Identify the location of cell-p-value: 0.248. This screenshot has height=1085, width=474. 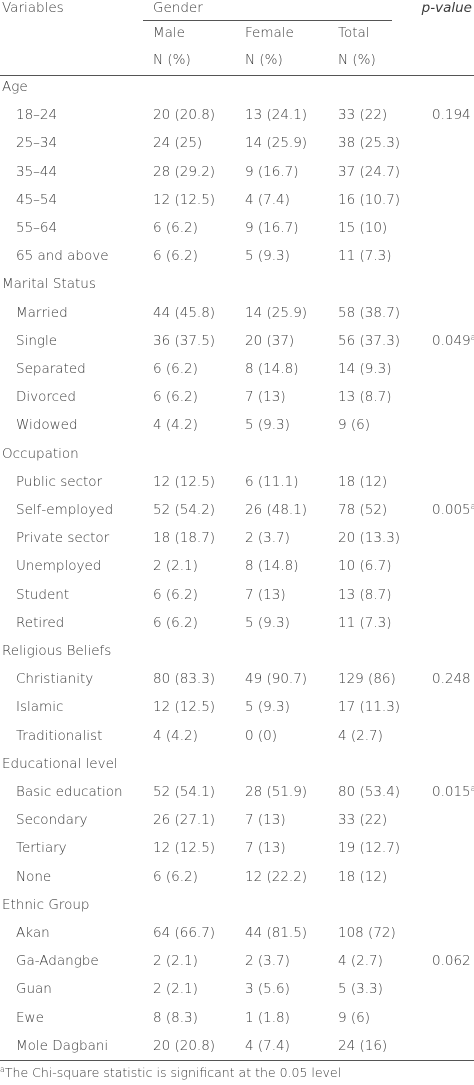
(451, 679).